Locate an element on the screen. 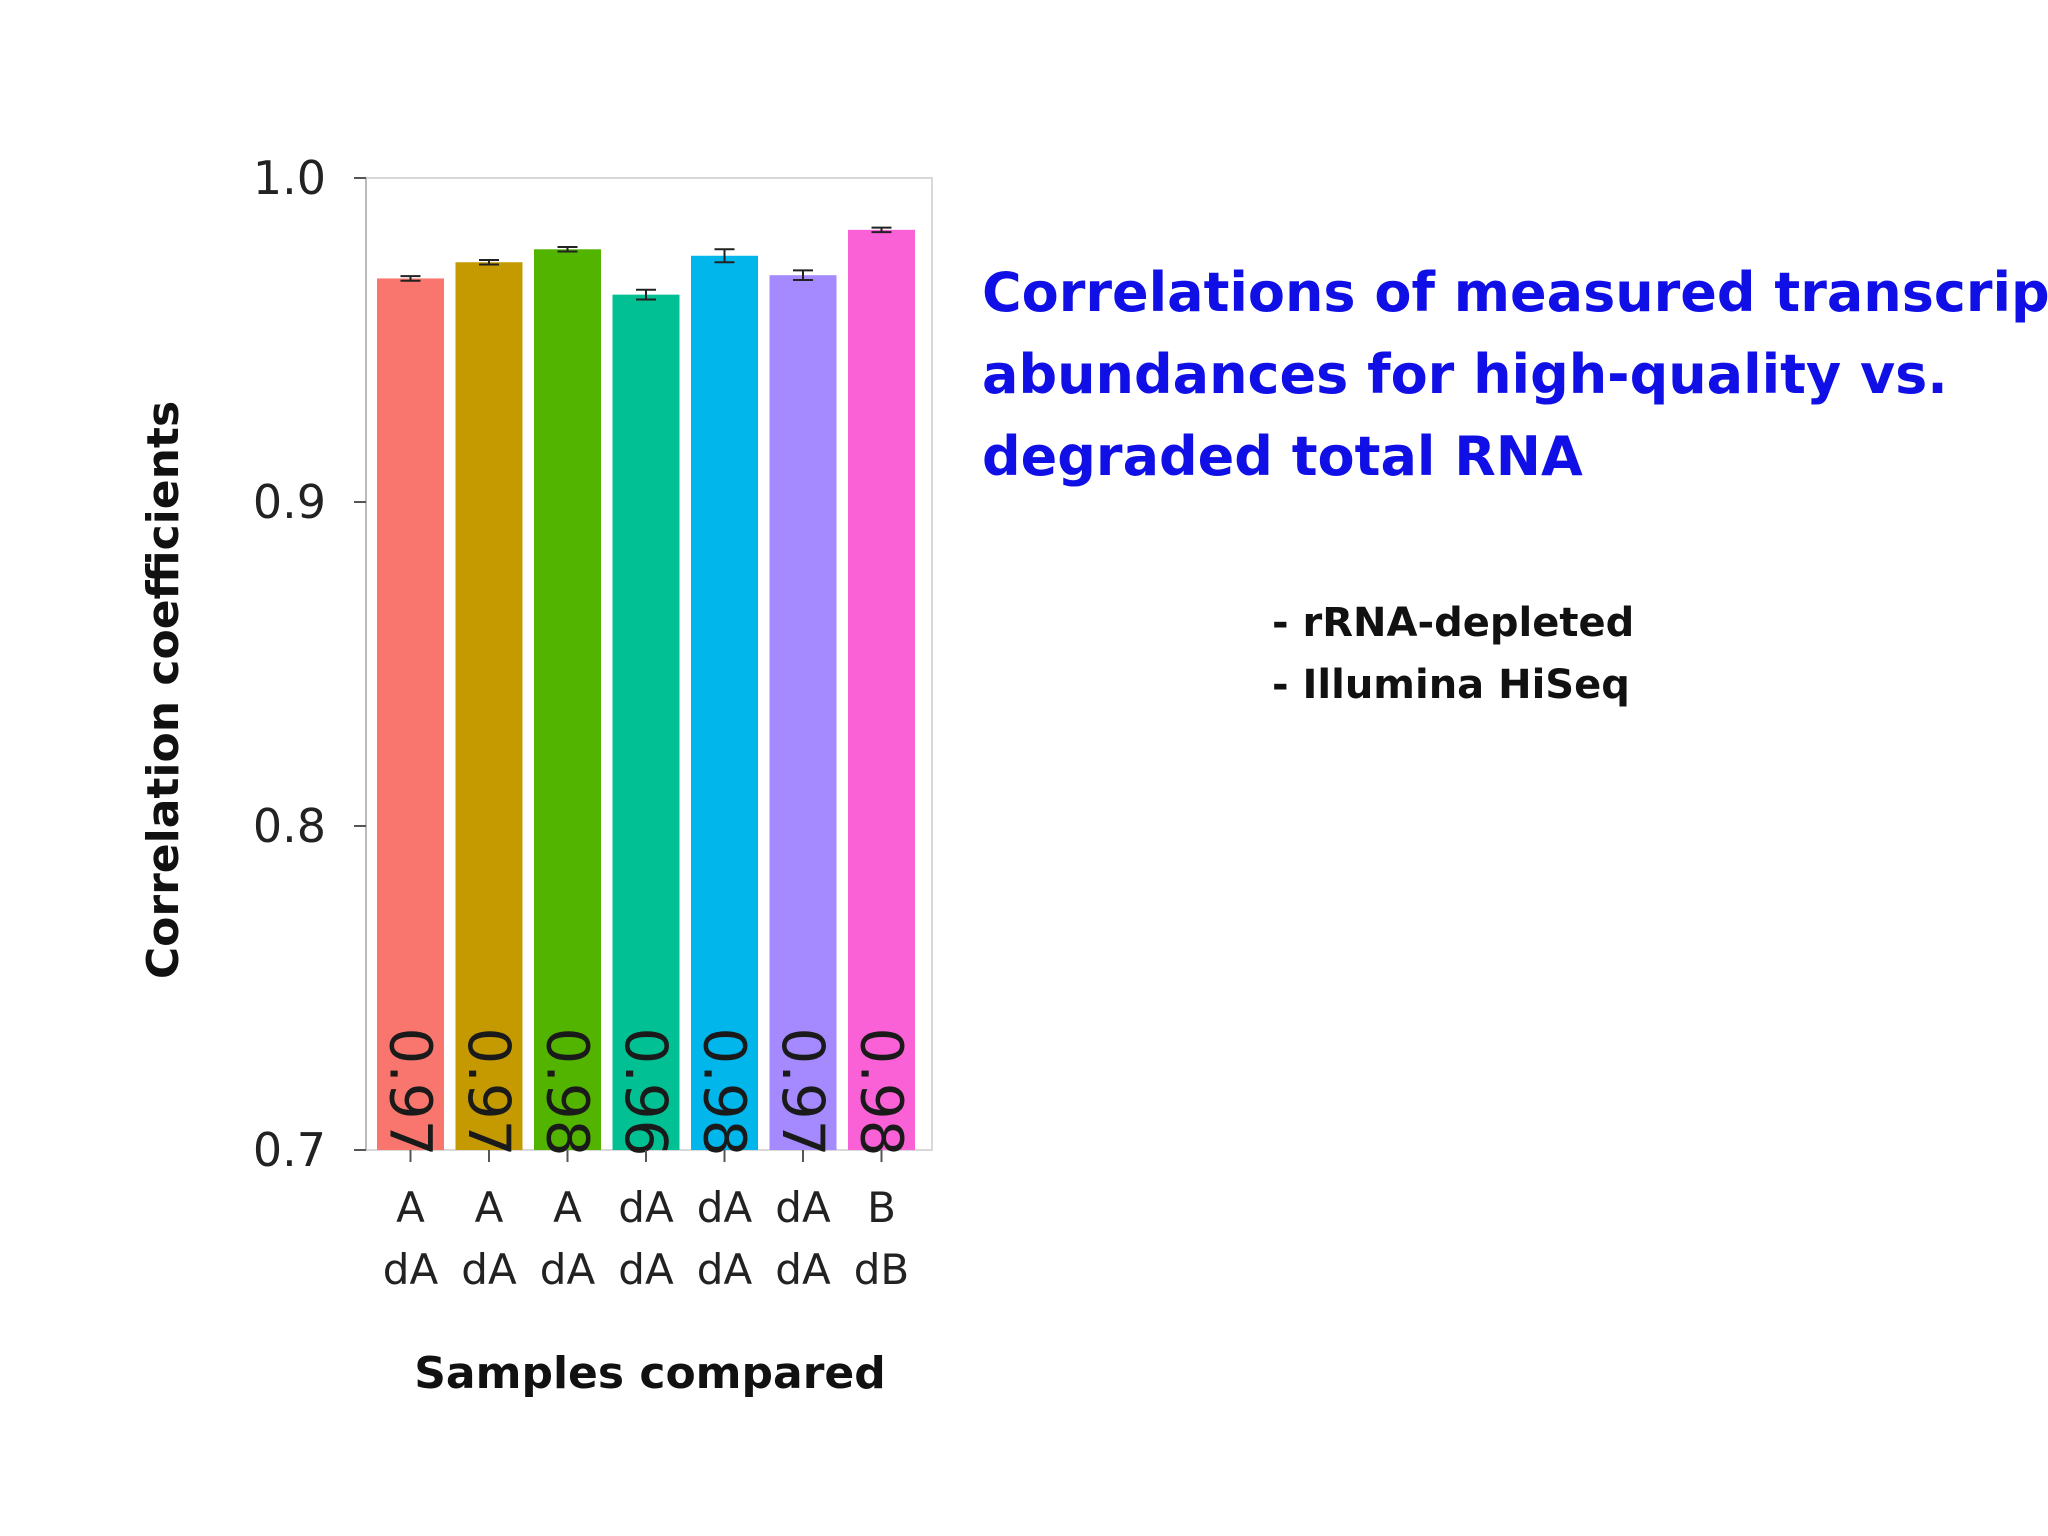 The height and width of the screenshot is (1536, 2048). slide-title-line: abundances for high-quality vs. is located at coordinates (1465, 374).